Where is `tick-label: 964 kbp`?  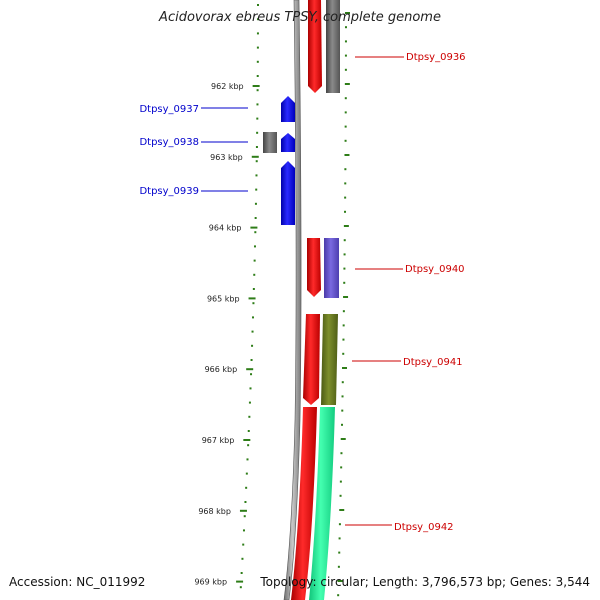
tick-label: 964 kbp is located at coordinates (225, 228).